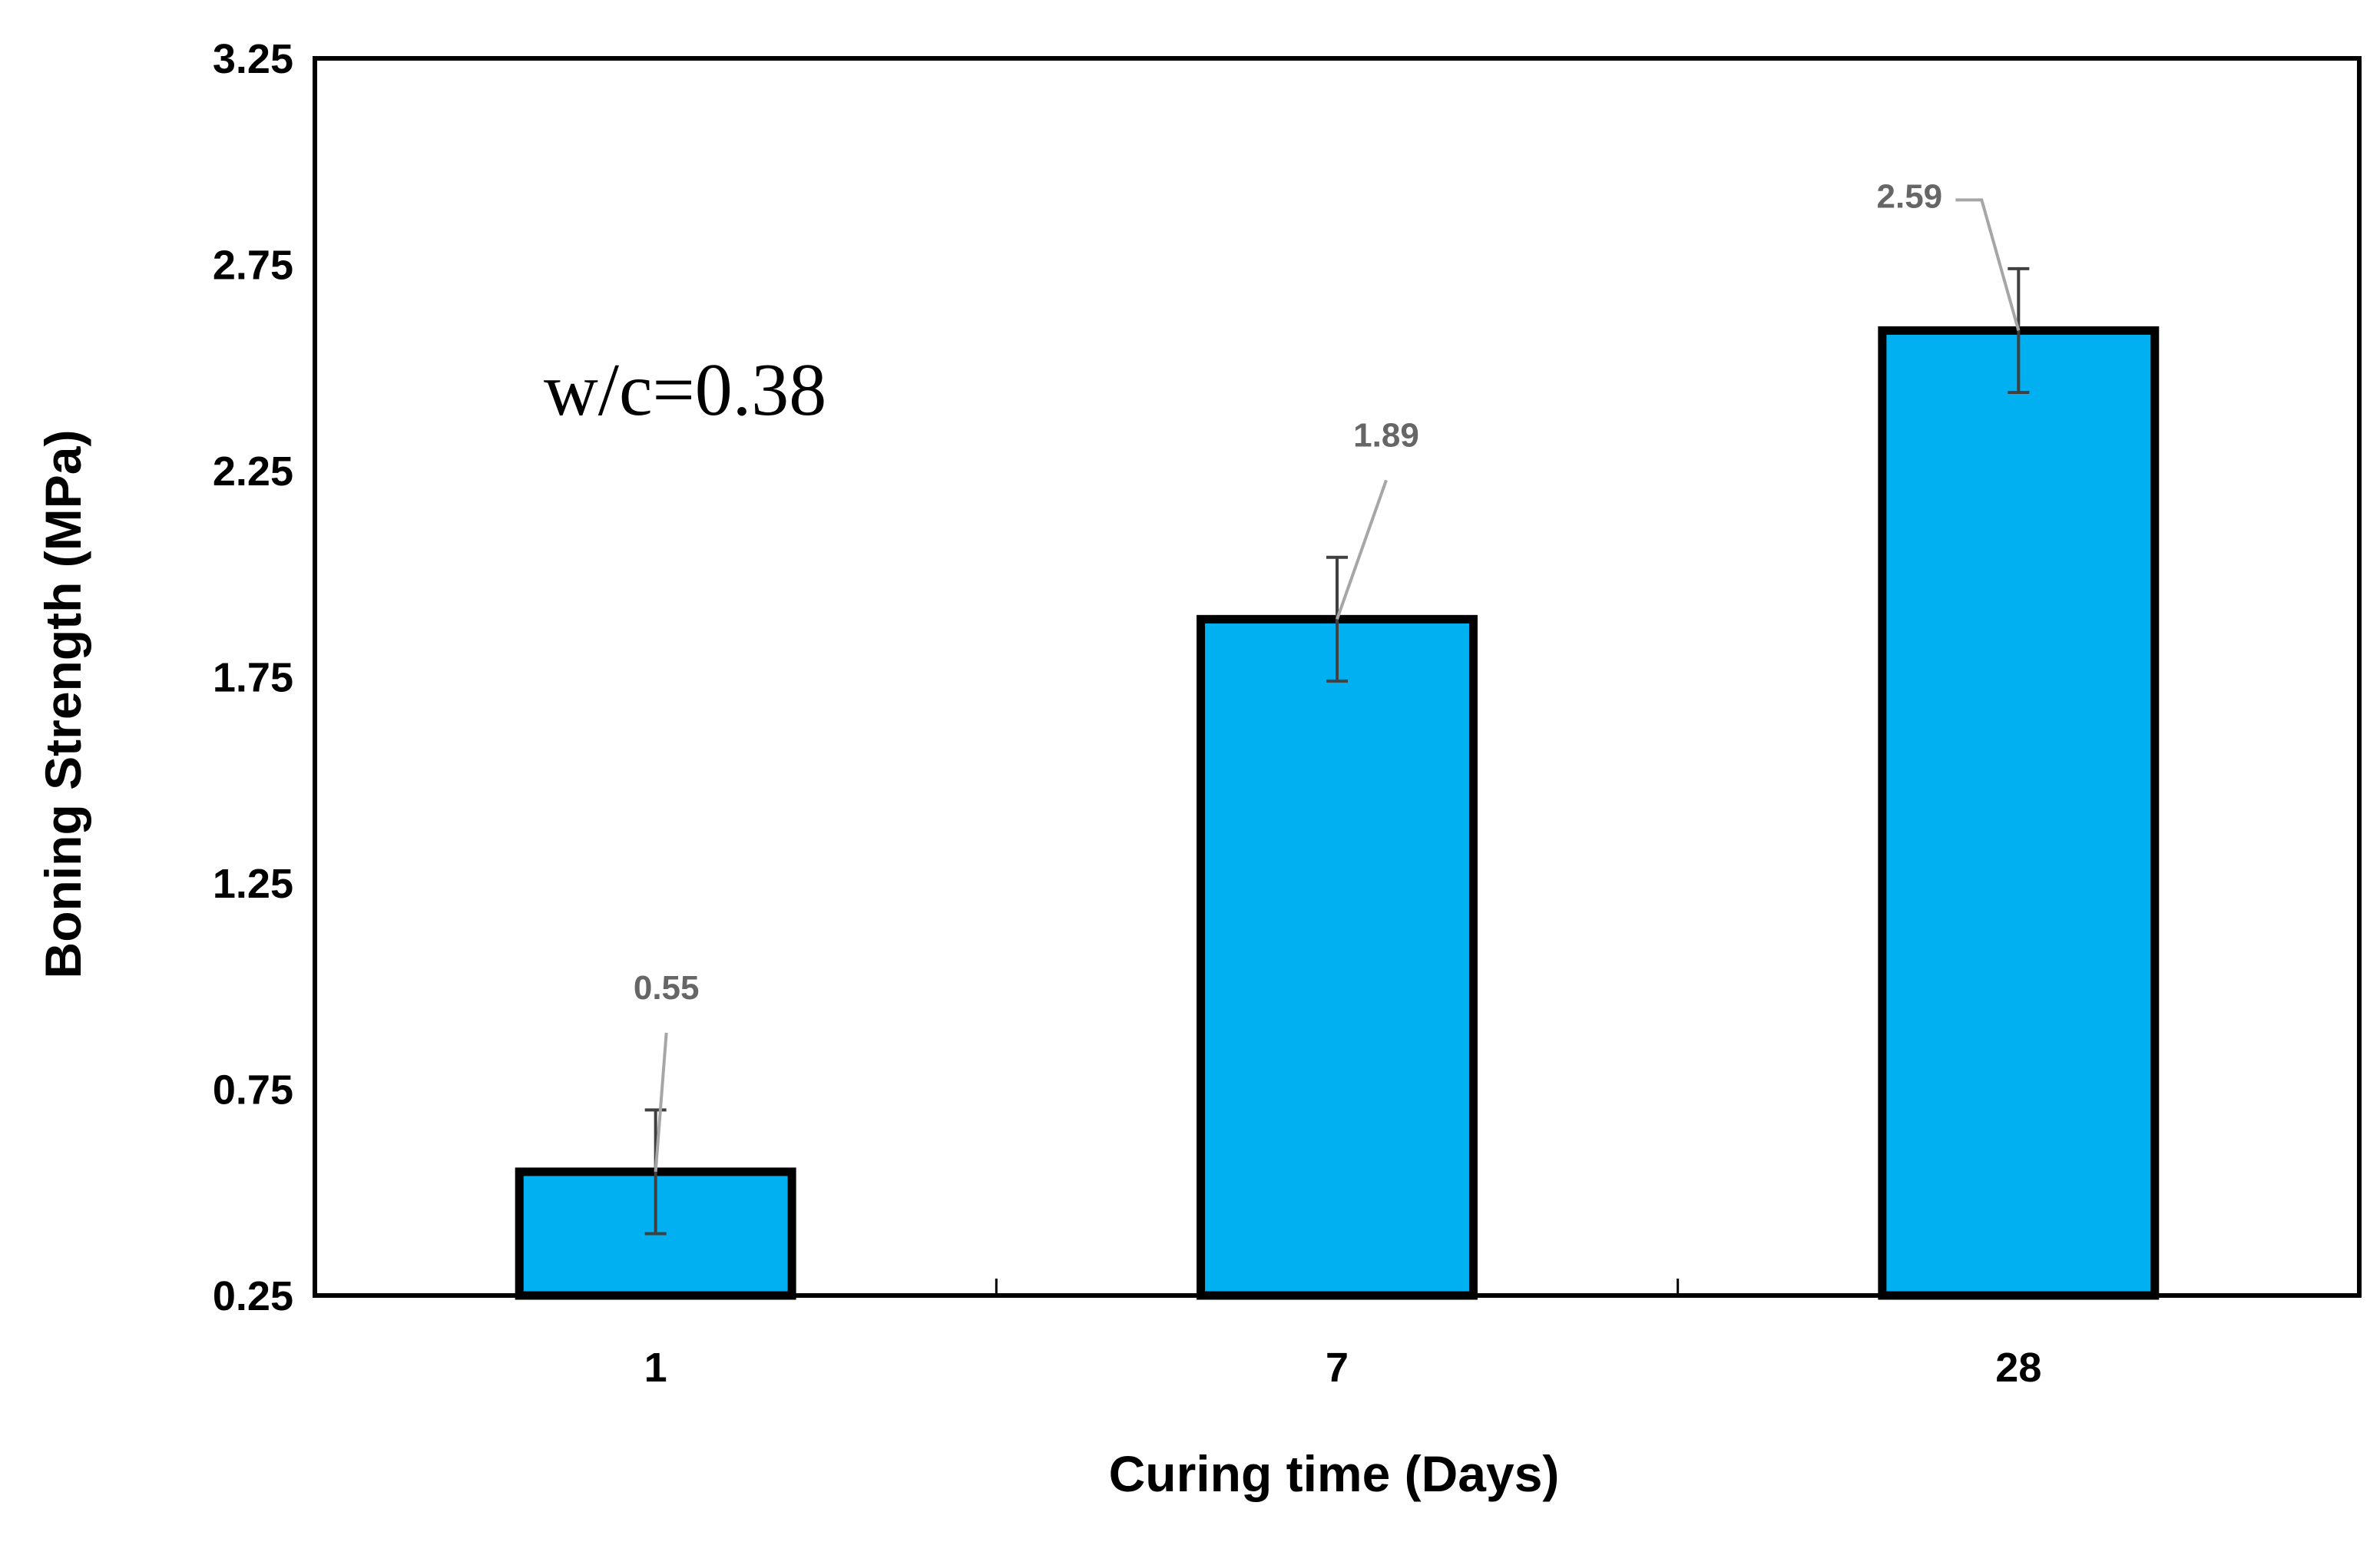  I want to click on y-tick-label: 0.25, so click(253, 1296).